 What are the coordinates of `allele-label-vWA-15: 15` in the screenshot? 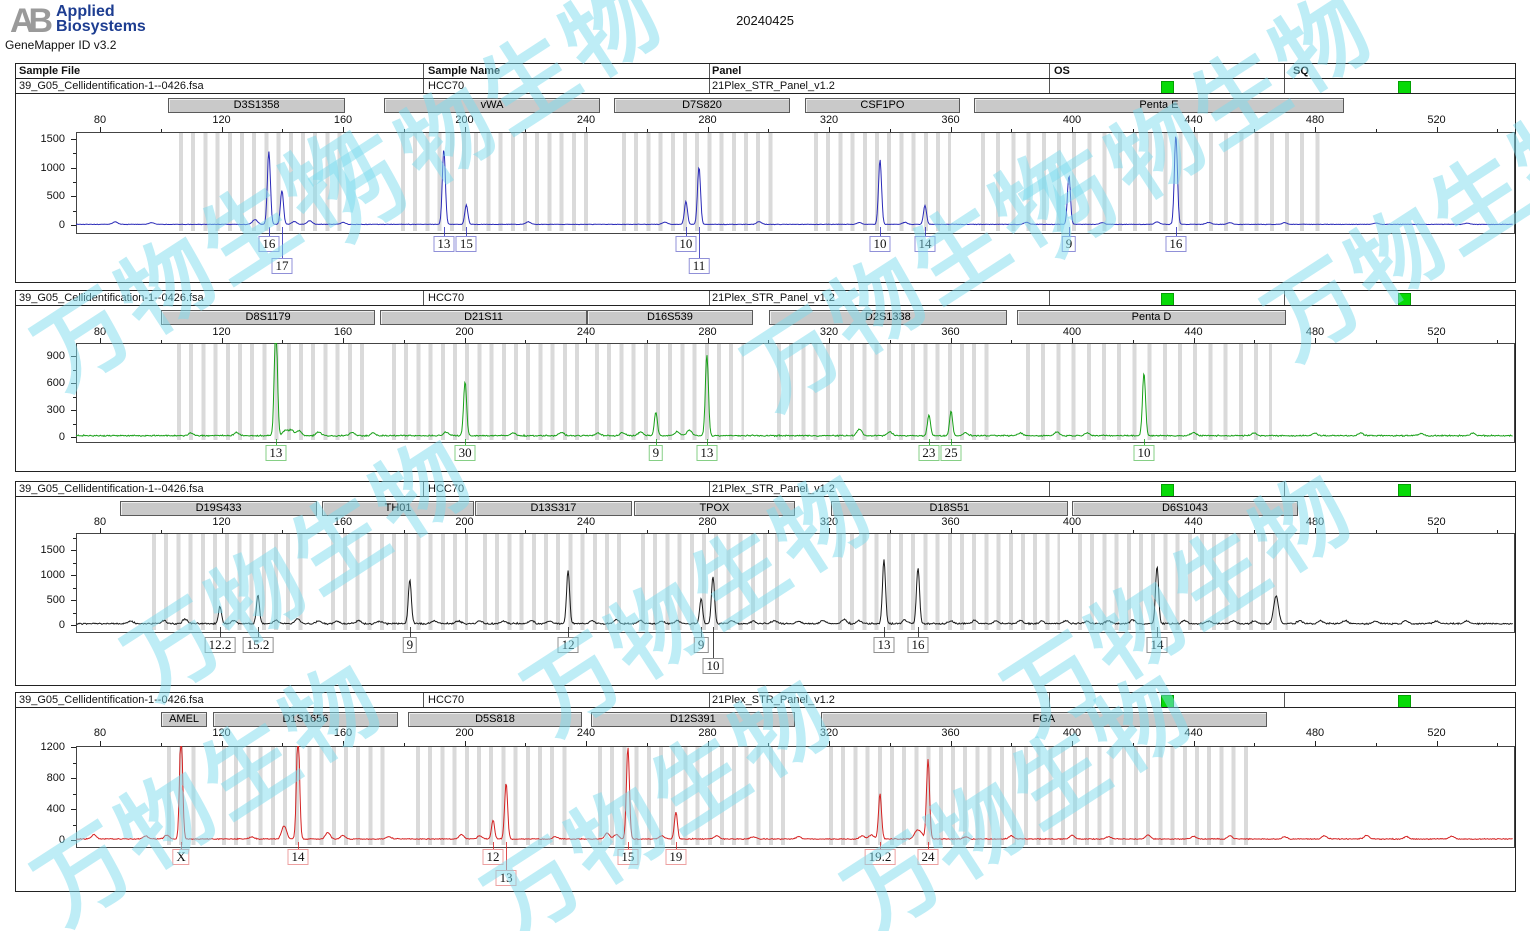 It's located at (466, 244).